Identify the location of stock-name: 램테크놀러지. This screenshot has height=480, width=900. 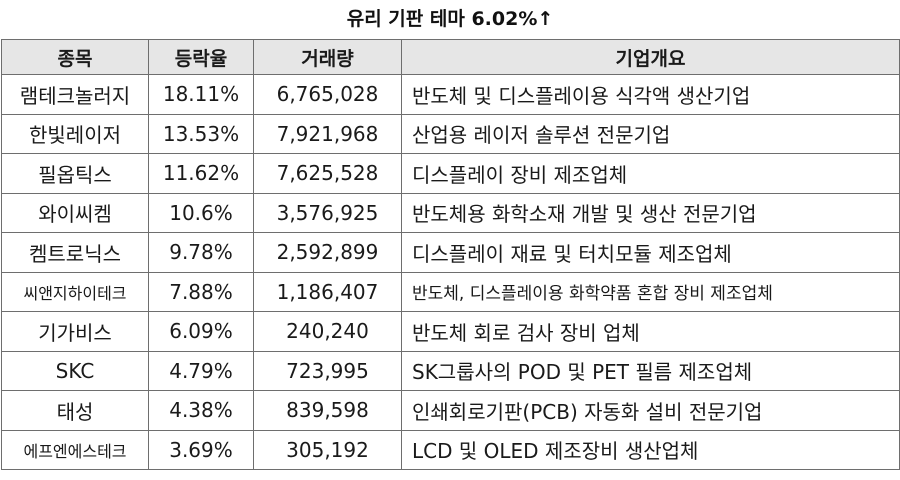
(75, 94).